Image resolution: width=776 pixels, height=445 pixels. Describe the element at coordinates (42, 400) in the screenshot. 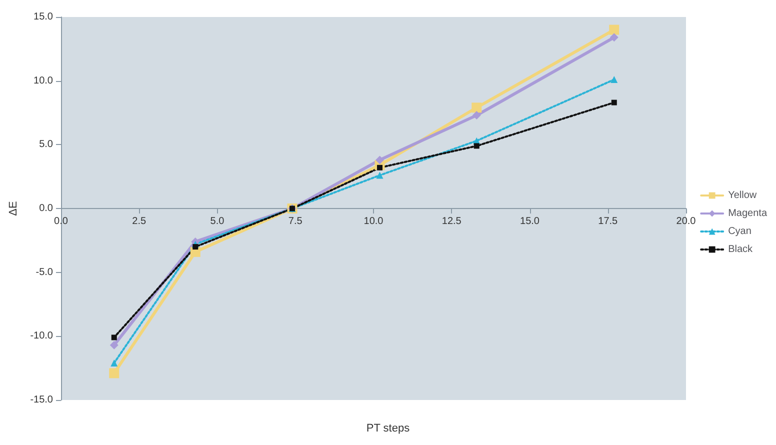

I see `y-tick-label: -15.0` at that location.